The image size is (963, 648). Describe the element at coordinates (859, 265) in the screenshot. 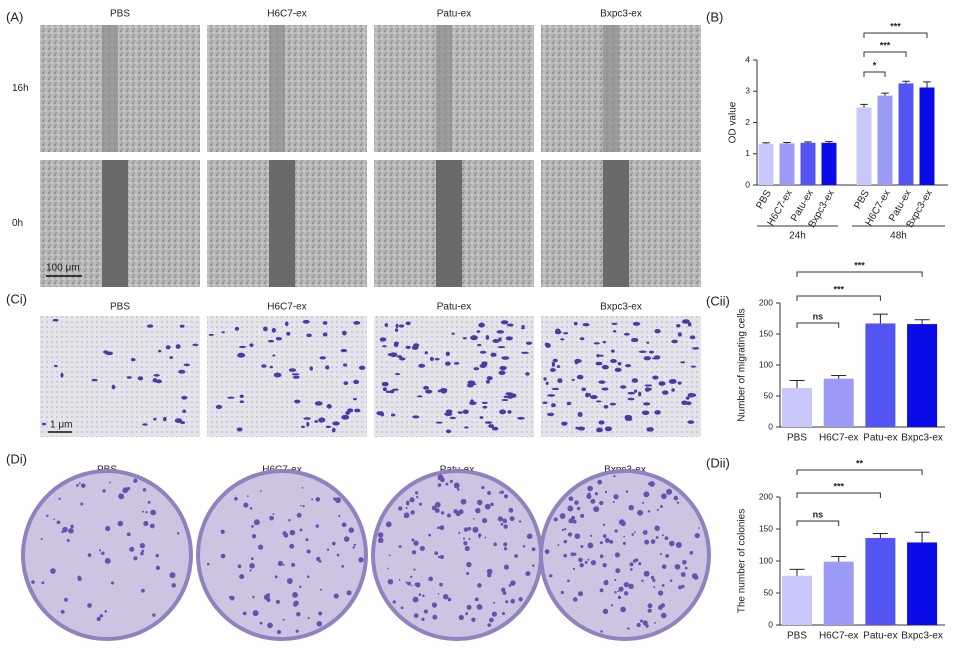

I see `significance-label: ***` at that location.